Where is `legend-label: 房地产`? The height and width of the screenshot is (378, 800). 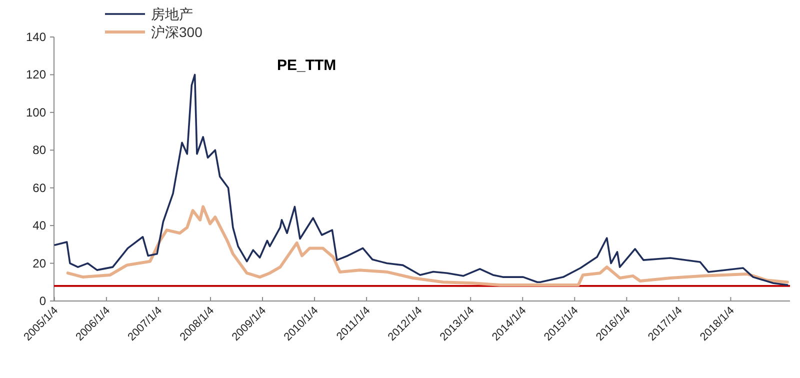 legend-label: 房地产 is located at coordinates (172, 14).